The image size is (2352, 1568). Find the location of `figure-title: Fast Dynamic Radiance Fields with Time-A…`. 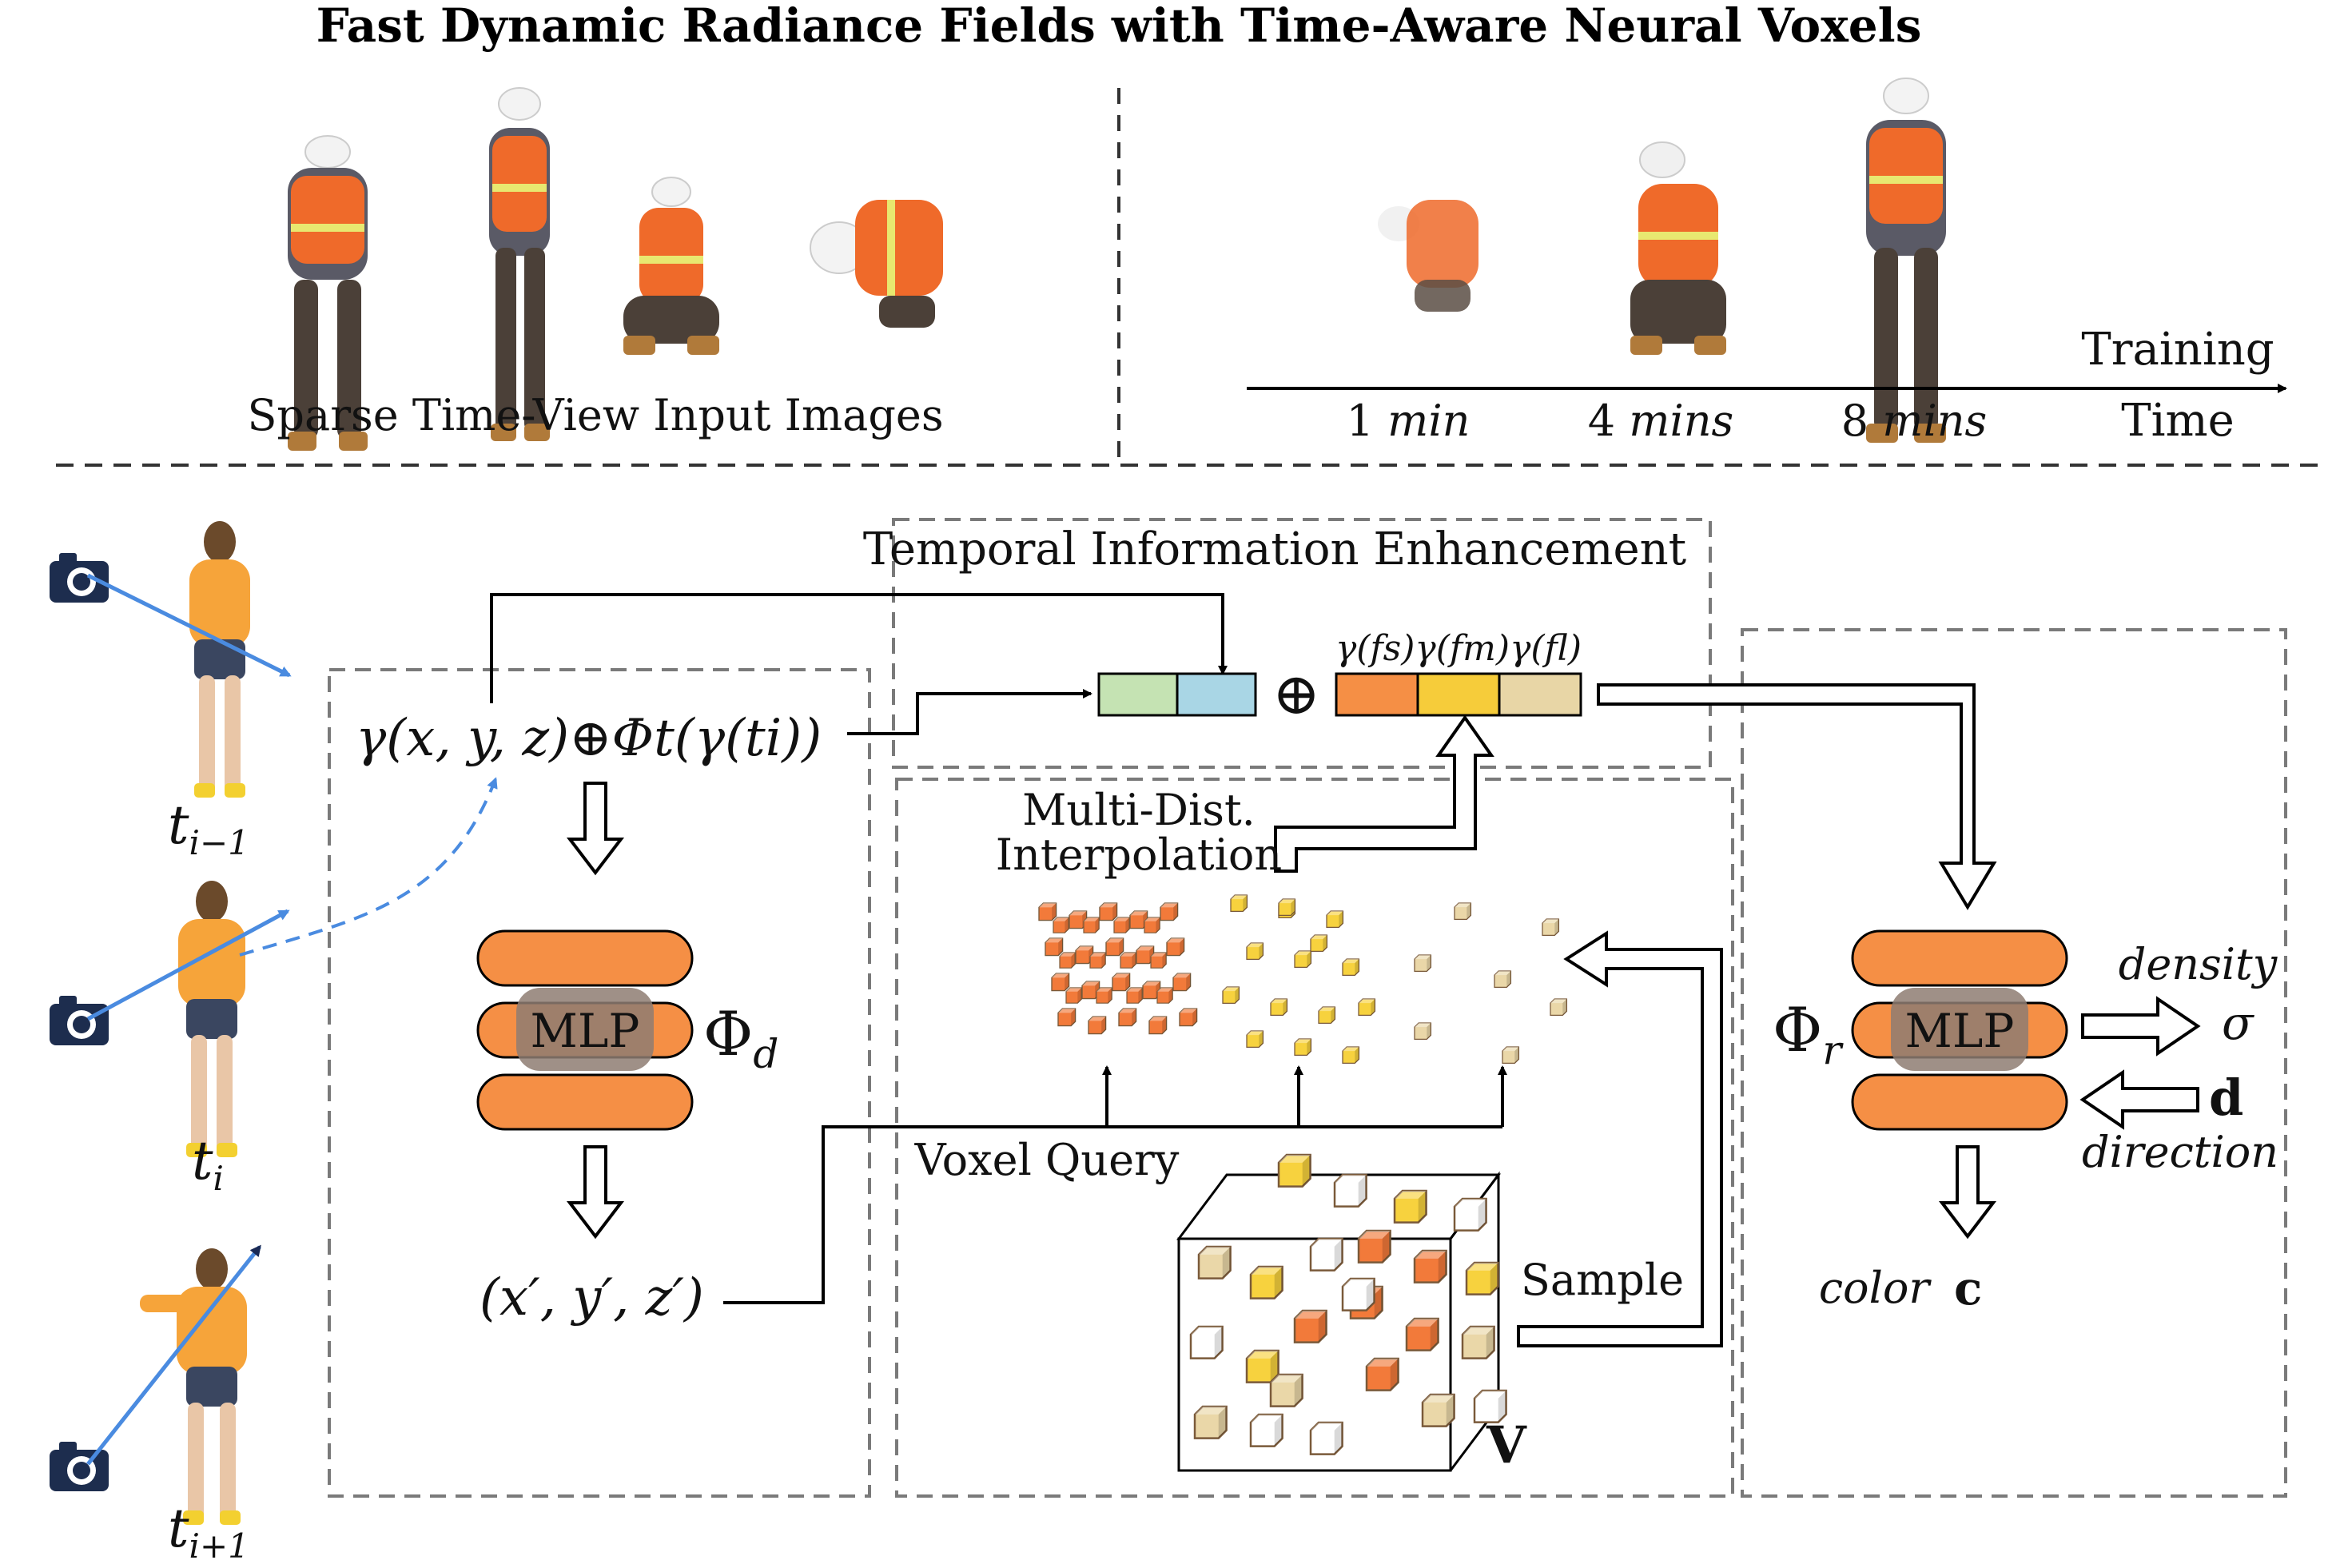

figure-title: Fast Dynamic Radiance Fields with Time-A… is located at coordinates (1119, 26).